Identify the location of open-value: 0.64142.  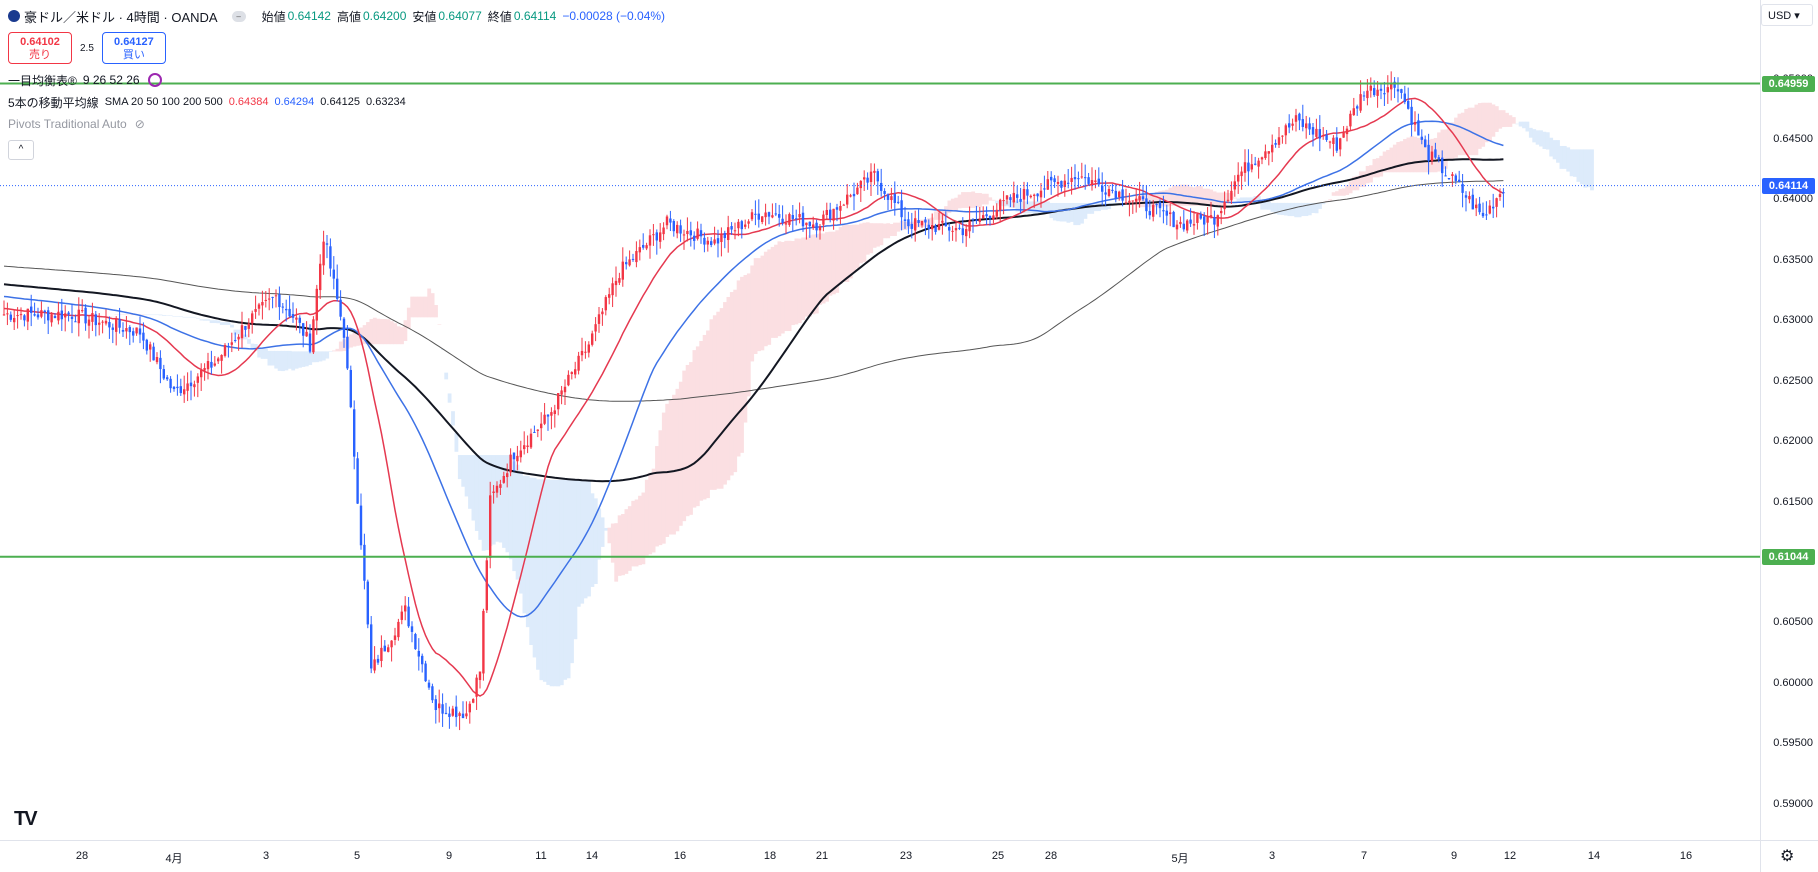
(309, 16).